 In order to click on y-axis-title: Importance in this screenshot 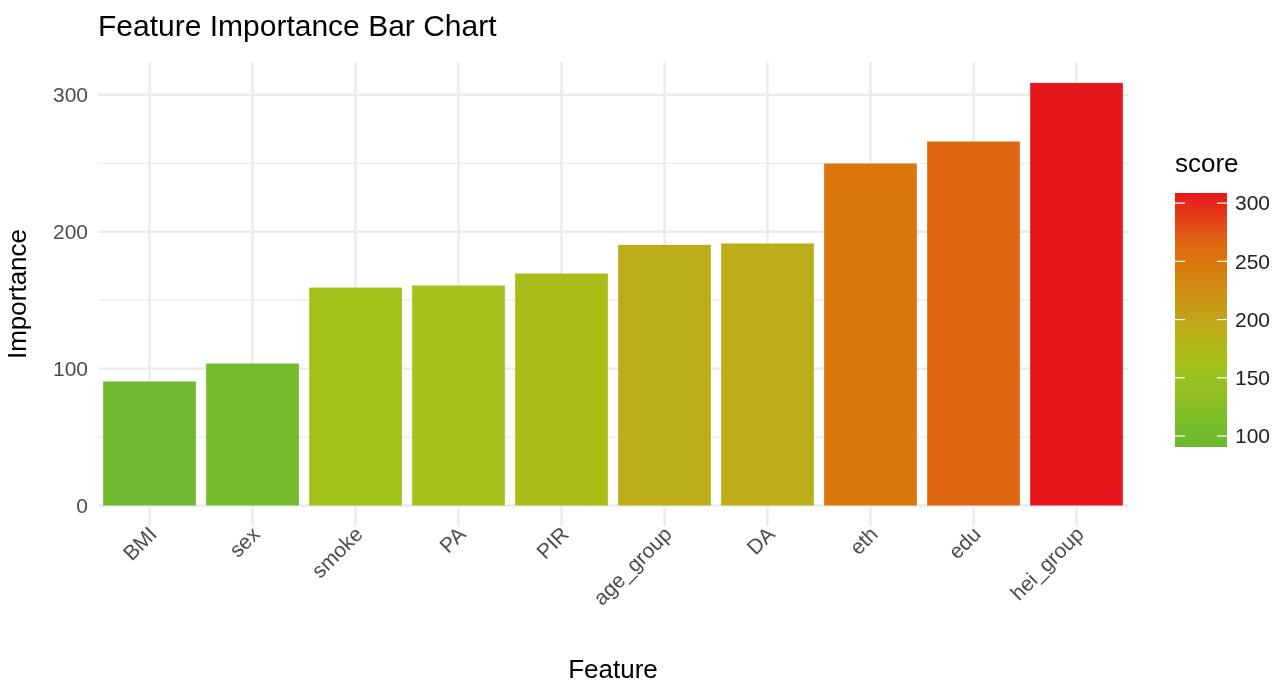, I will do `click(17, 294)`.